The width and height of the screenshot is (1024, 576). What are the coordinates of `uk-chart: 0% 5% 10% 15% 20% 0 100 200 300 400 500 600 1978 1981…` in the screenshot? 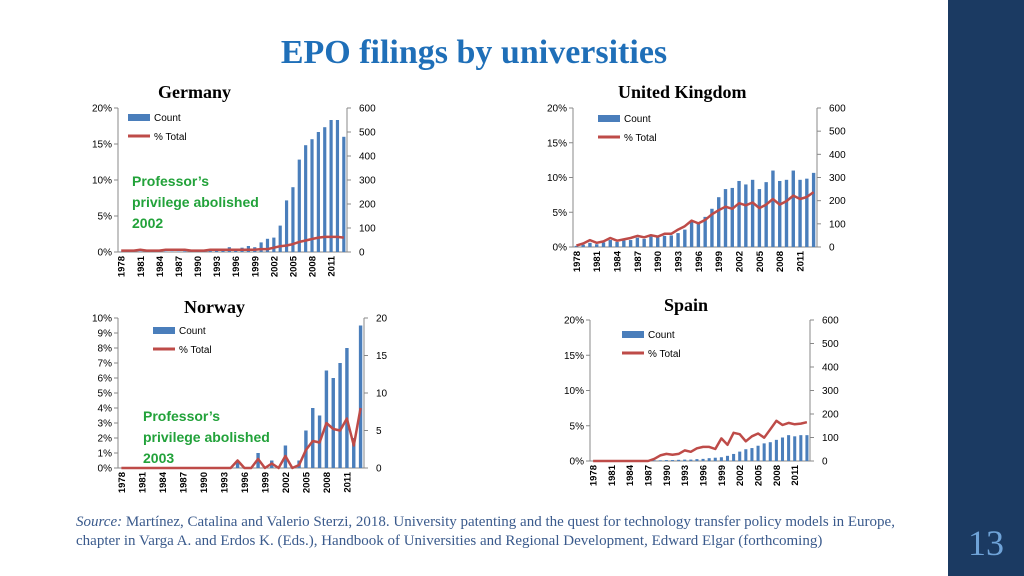 It's located at (696, 188).